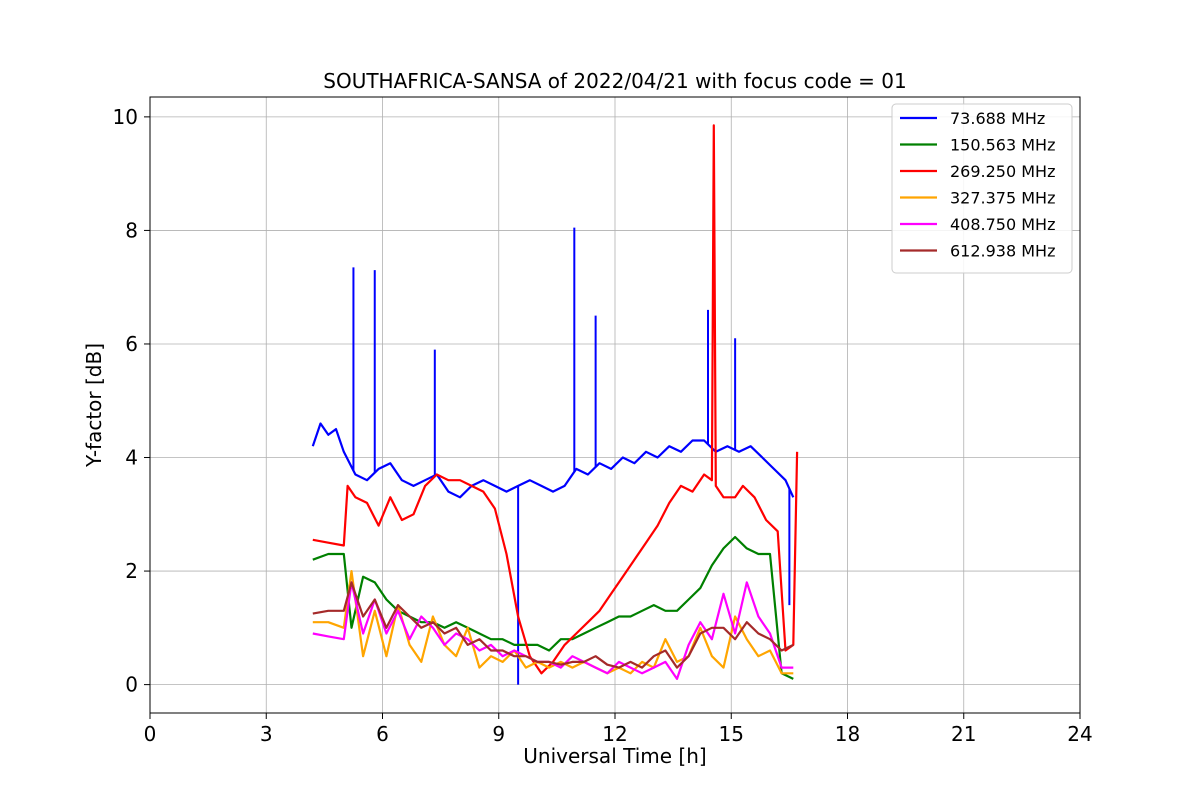  I want to click on x-tick-label: 3, so click(266, 734).